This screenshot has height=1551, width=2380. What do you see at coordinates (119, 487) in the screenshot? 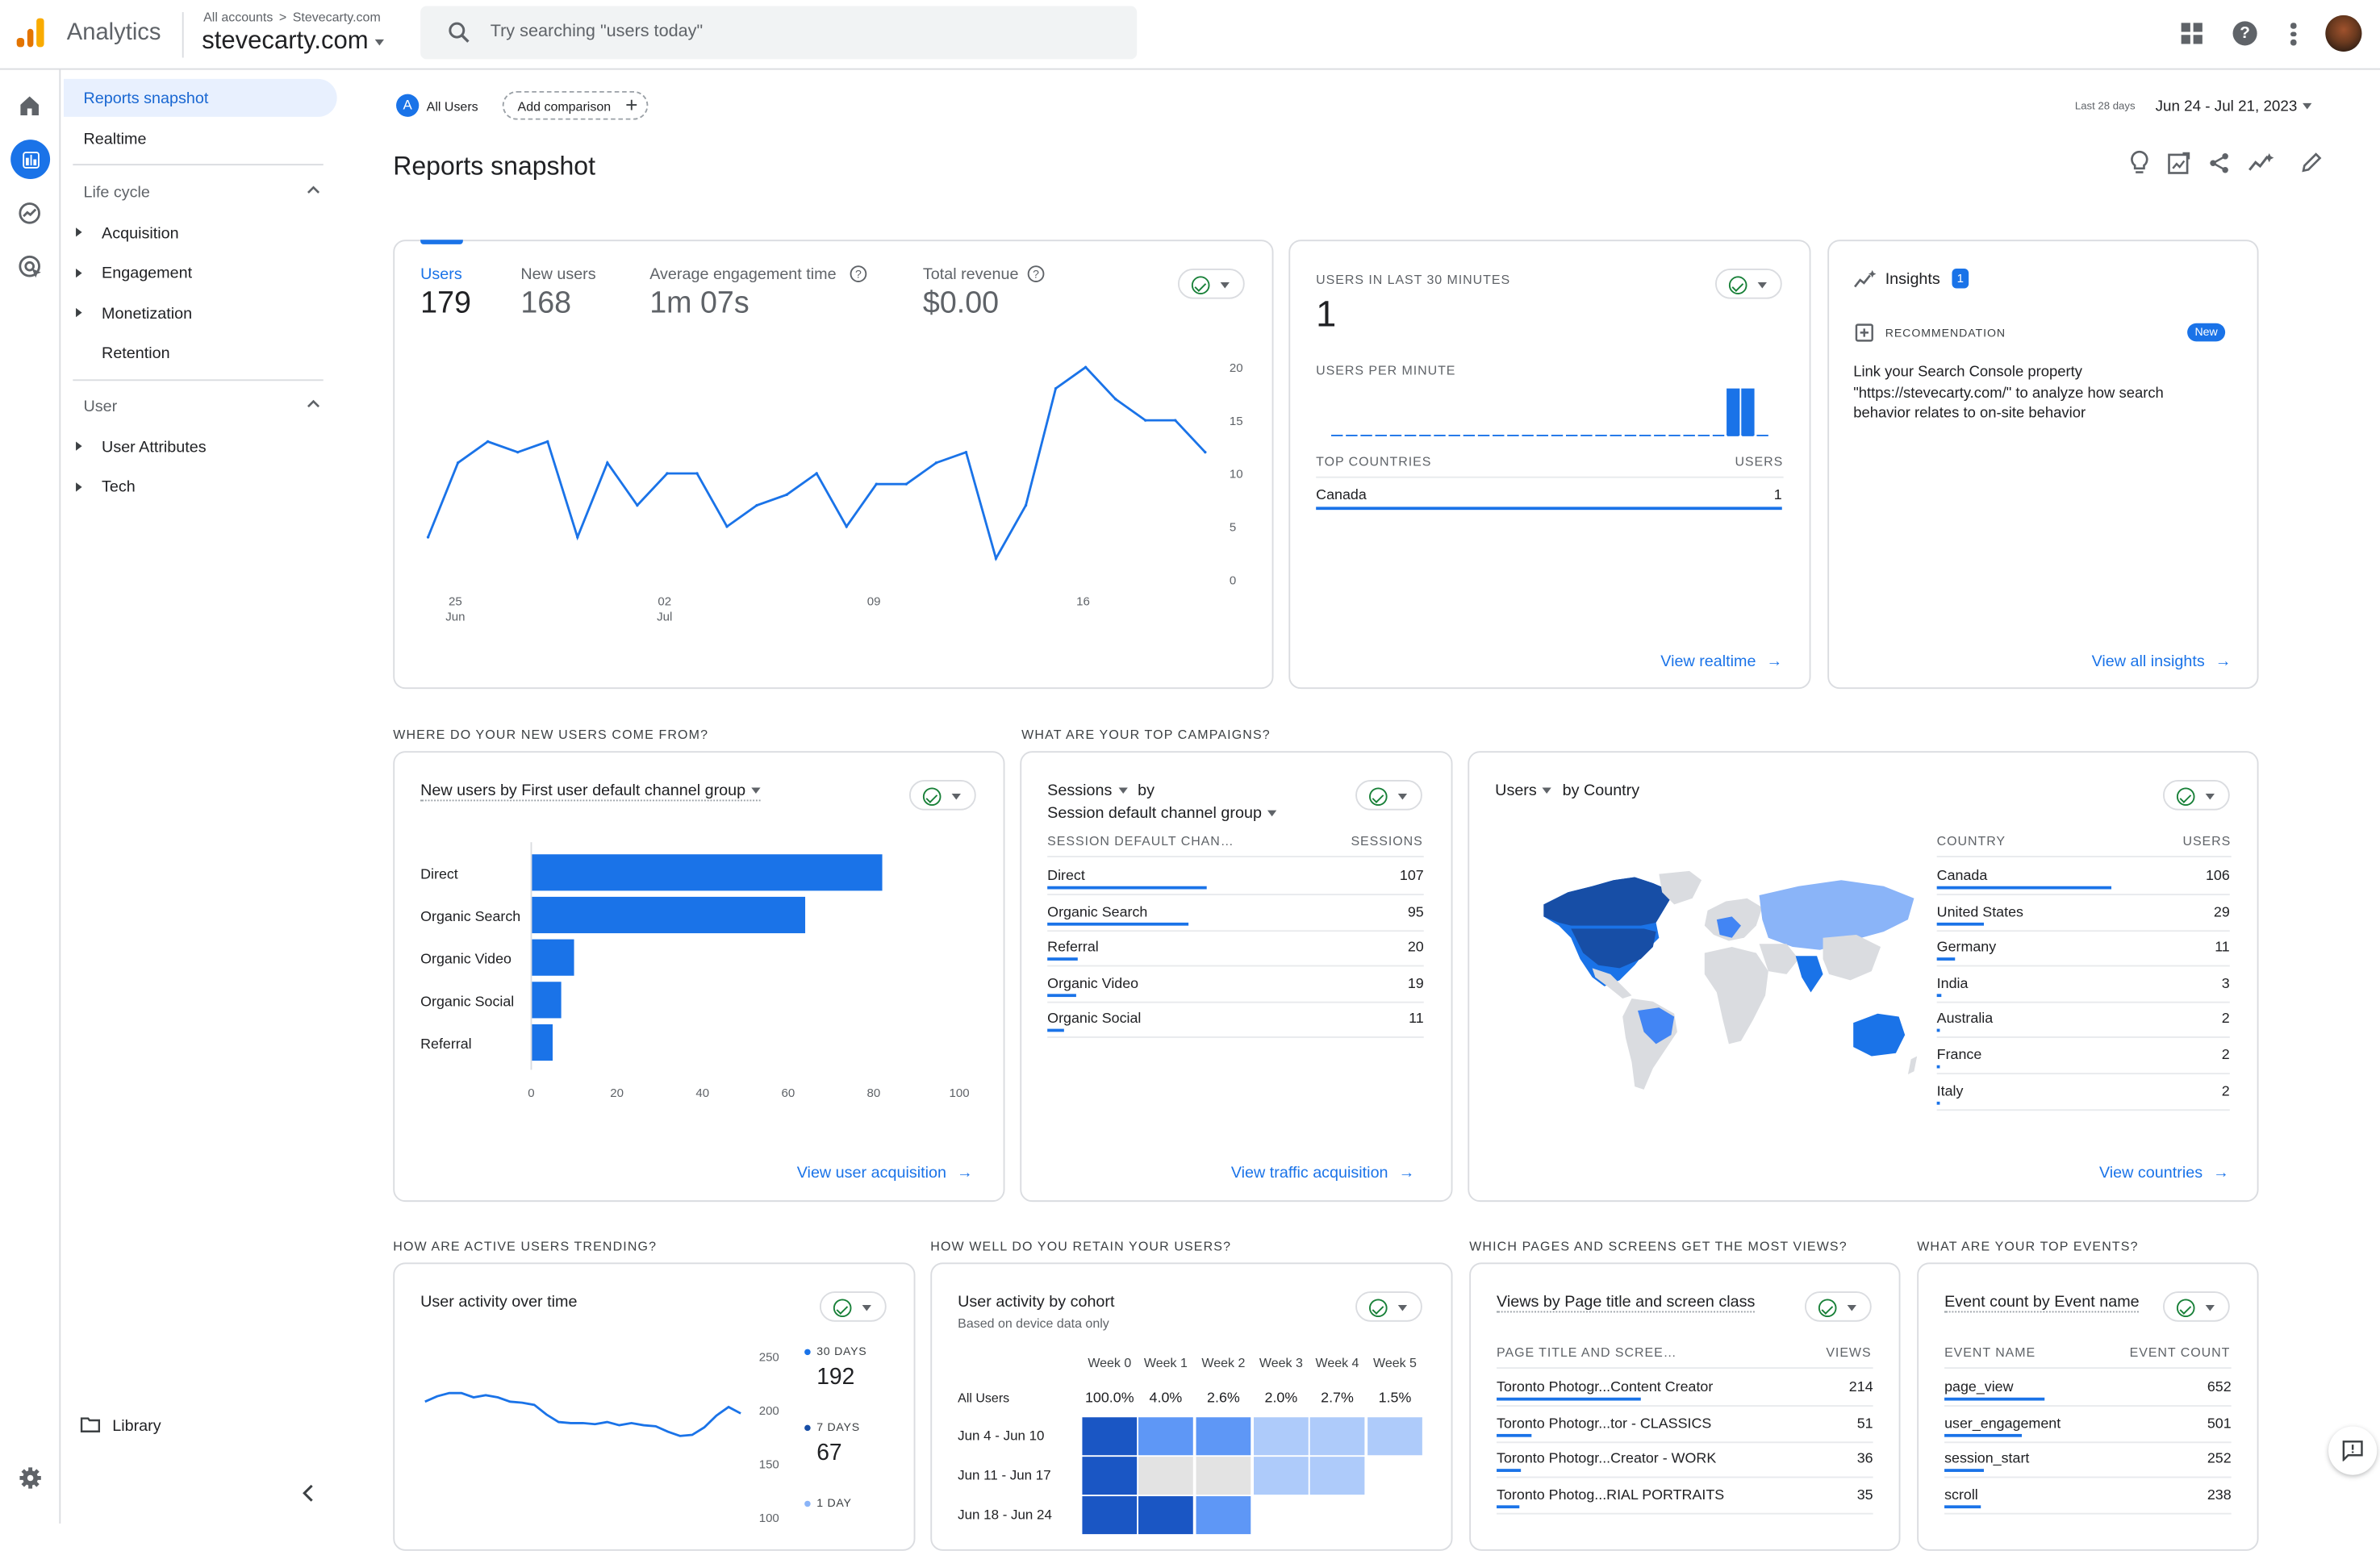
I see `sidebar-item-tech: Tech` at bounding box center [119, 487].